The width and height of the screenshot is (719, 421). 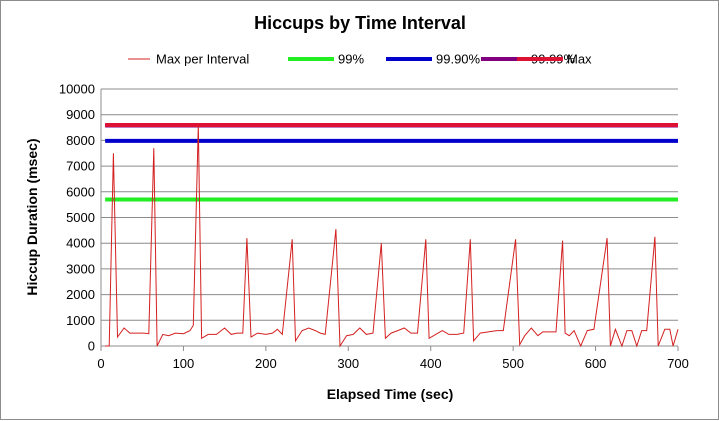 I want to click on y-tick-label: 2000, so click(x=80, y=294).